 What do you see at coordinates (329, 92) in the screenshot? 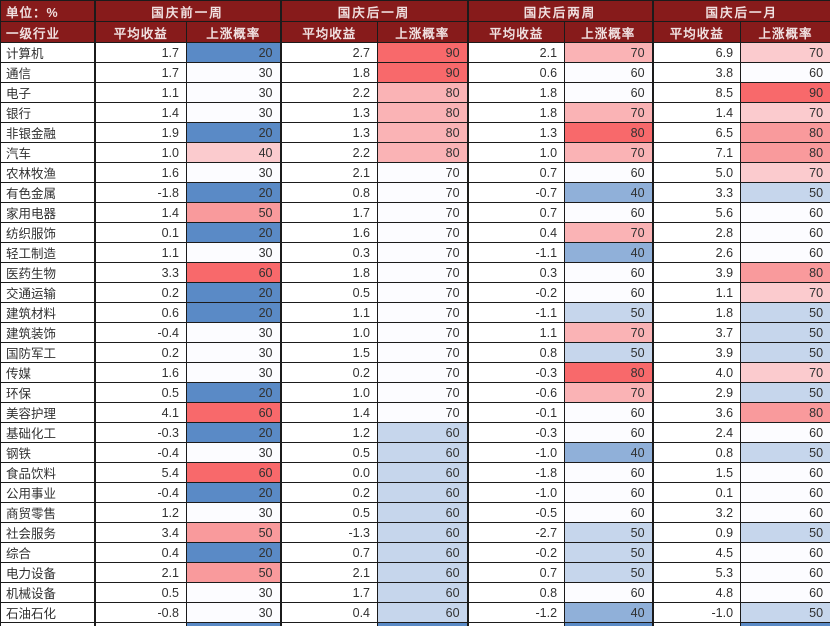
I see `avg-return-cell: 2.2` at bounding box center [329, 92].